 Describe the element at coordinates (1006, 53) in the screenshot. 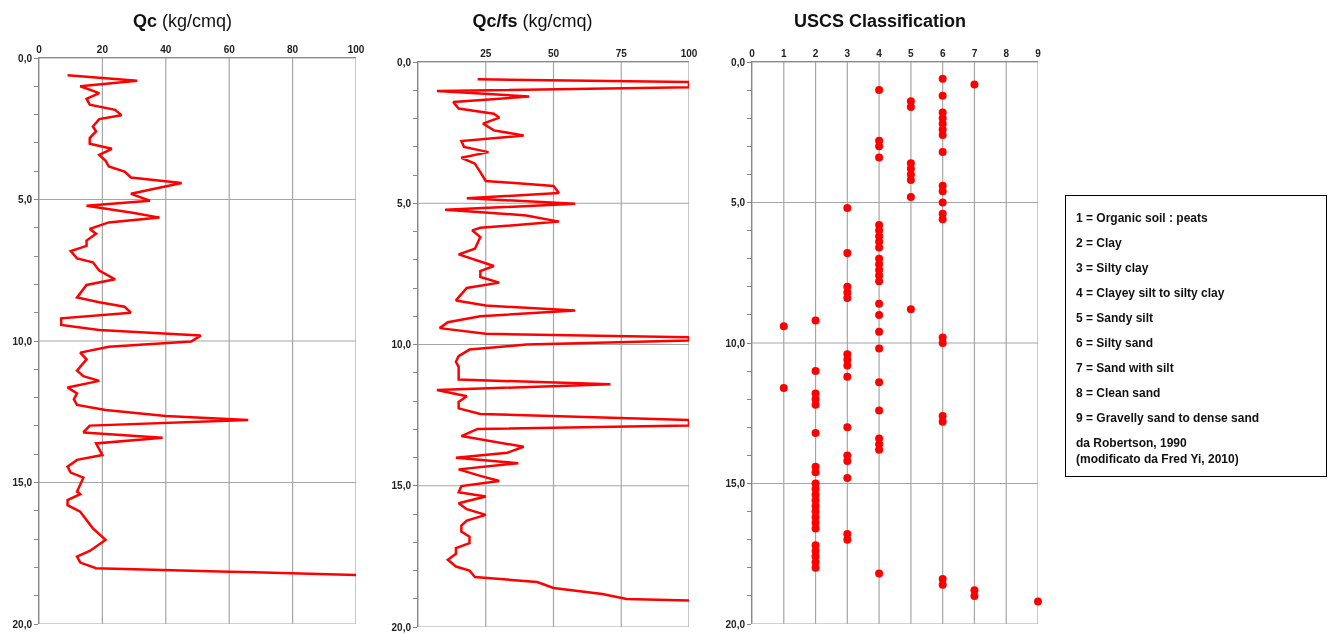

I see `x-tick-label: 8` at that location.